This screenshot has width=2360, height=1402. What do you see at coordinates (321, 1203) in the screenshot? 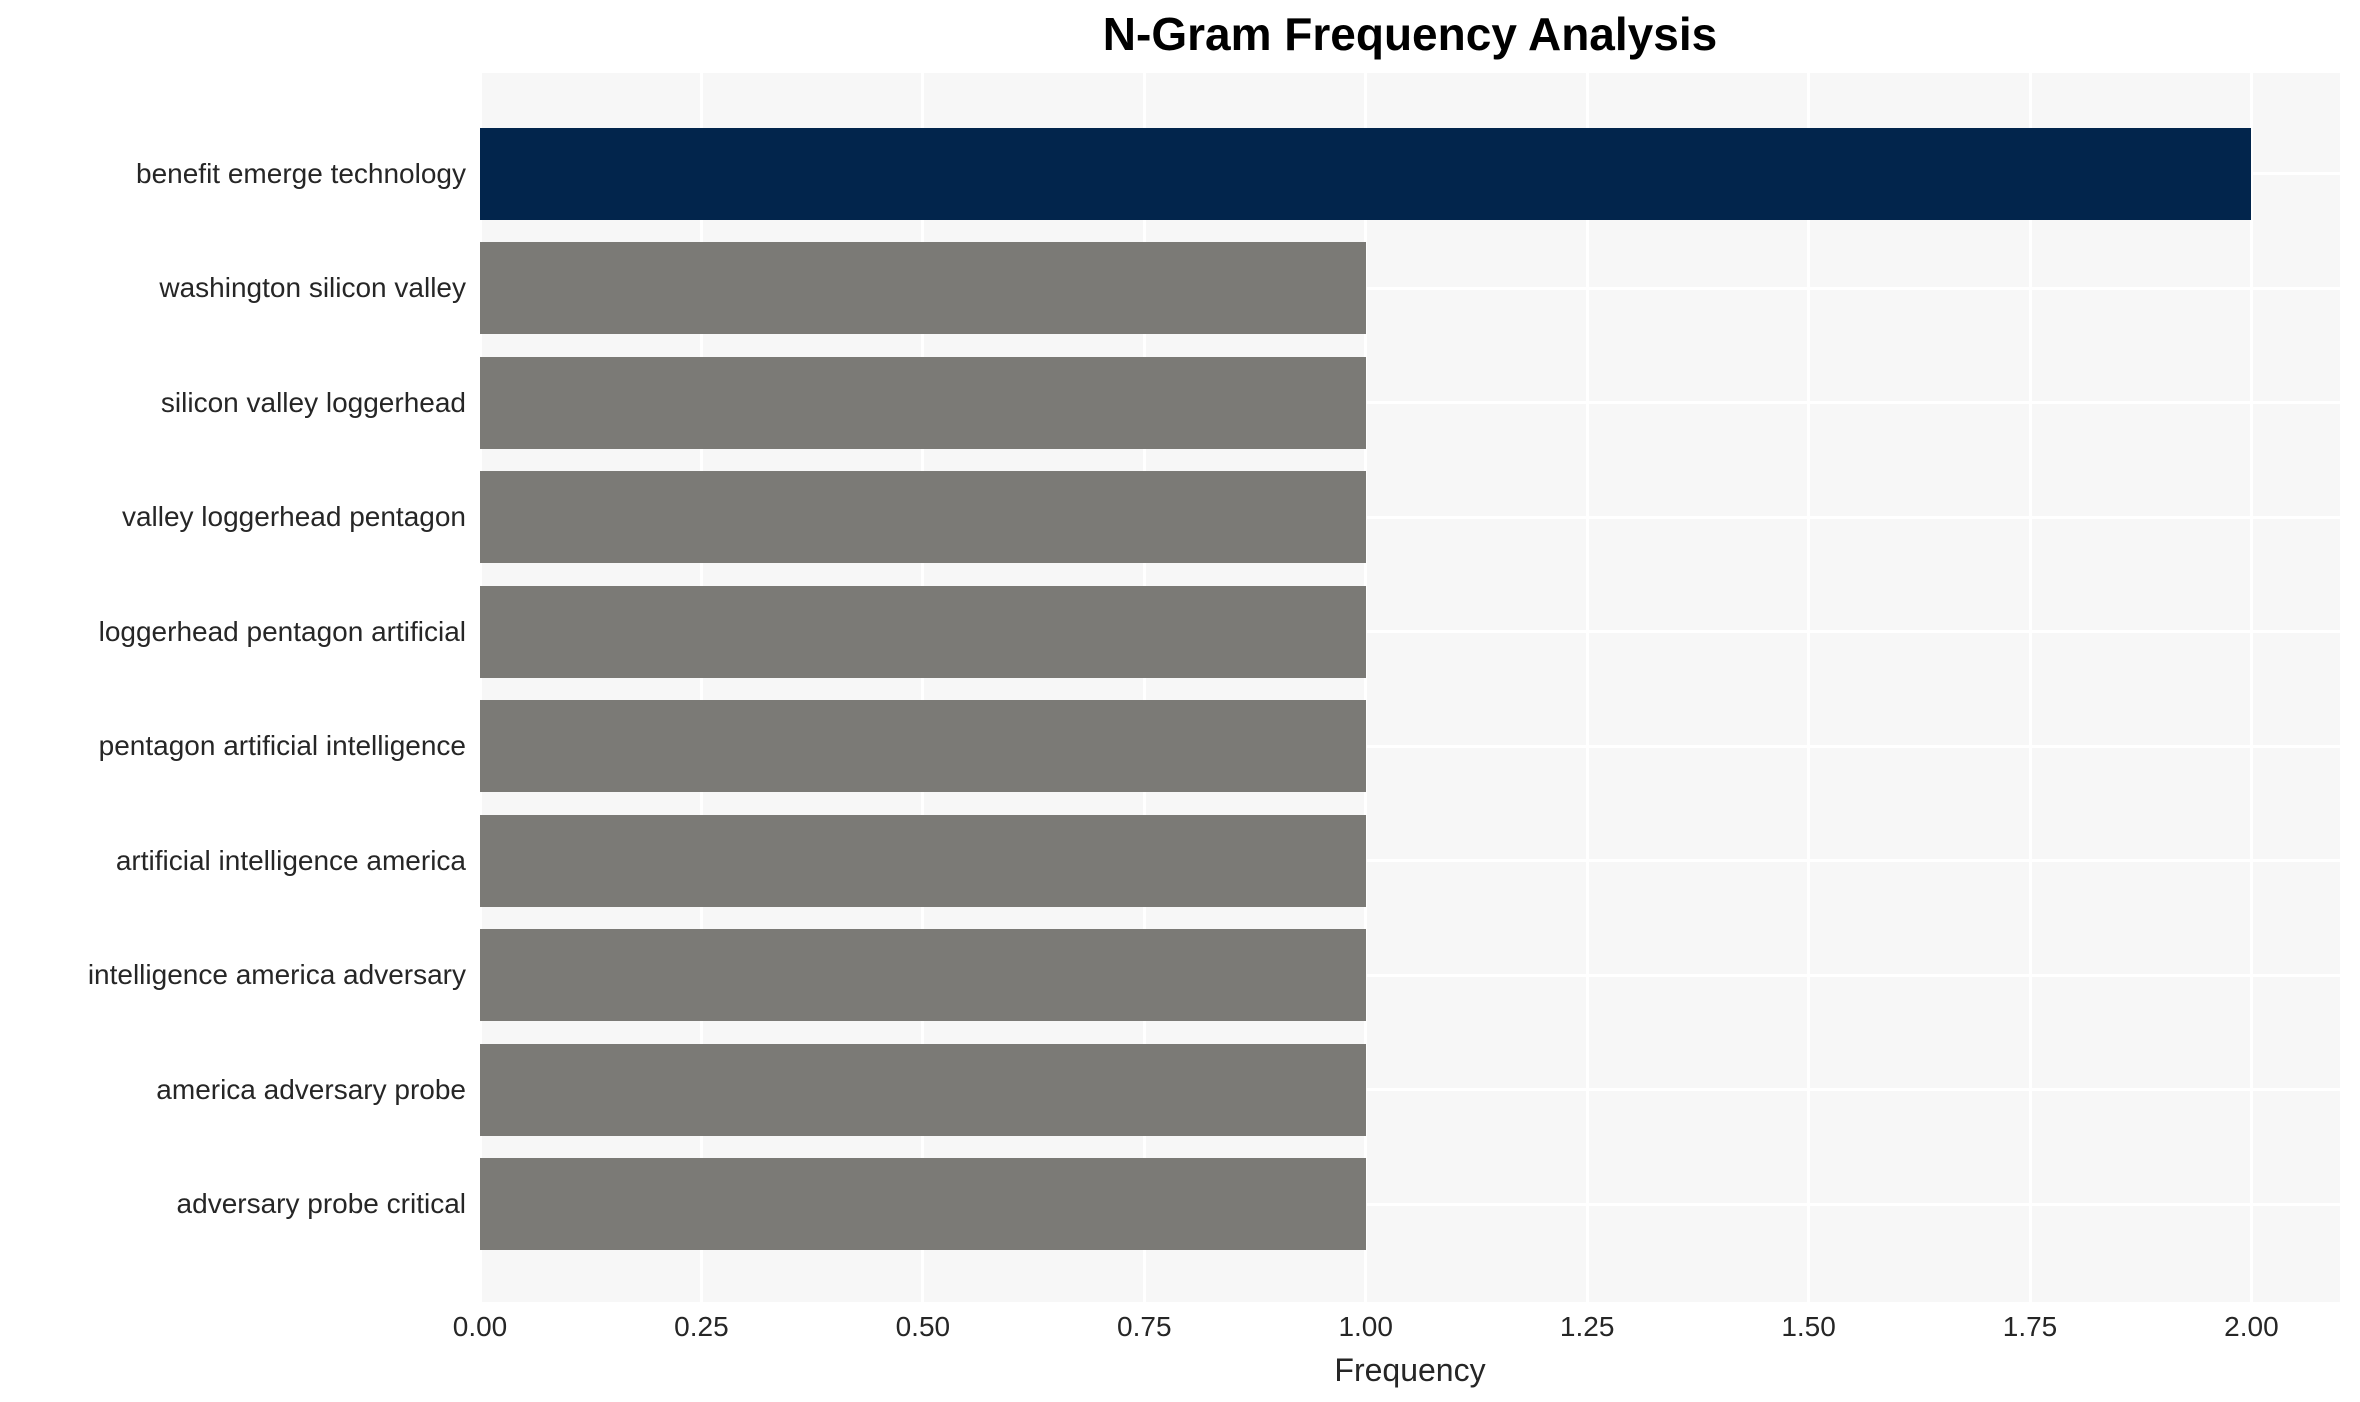
I see `y-tick-label: adversary probe critical` at bounding box center [321, 1203].